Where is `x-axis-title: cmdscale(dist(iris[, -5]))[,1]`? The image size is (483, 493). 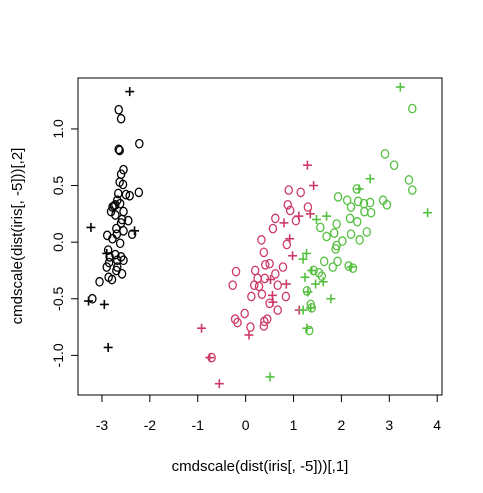 x-axis-title: cmdscale(dist(iris[, -5]))[,1] is located at coordinates (260, 466).